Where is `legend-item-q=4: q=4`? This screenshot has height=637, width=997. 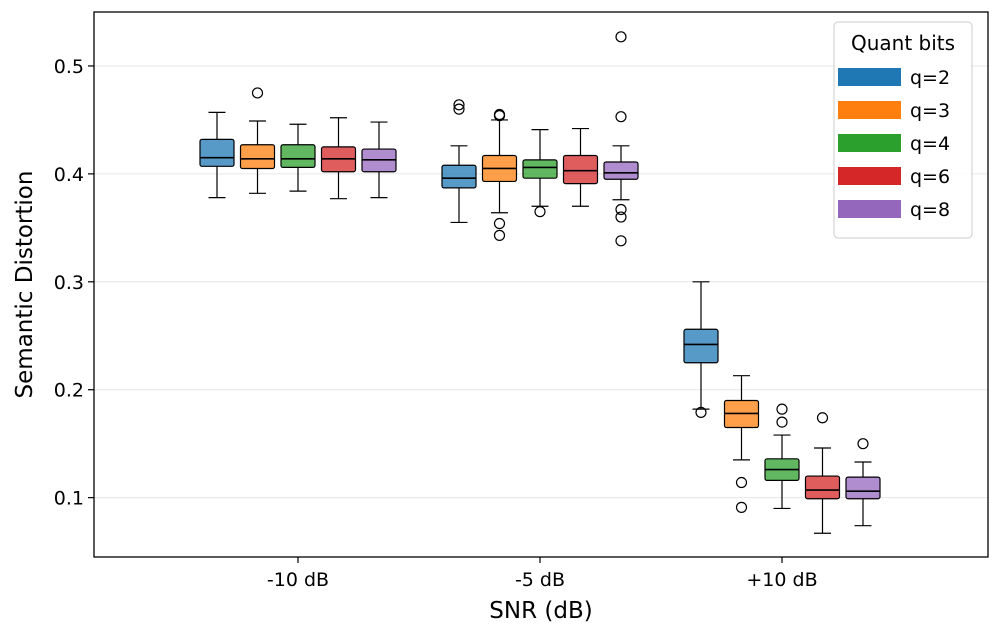 legend-item-q=4: q=4 is located at coordinates (894, 144).